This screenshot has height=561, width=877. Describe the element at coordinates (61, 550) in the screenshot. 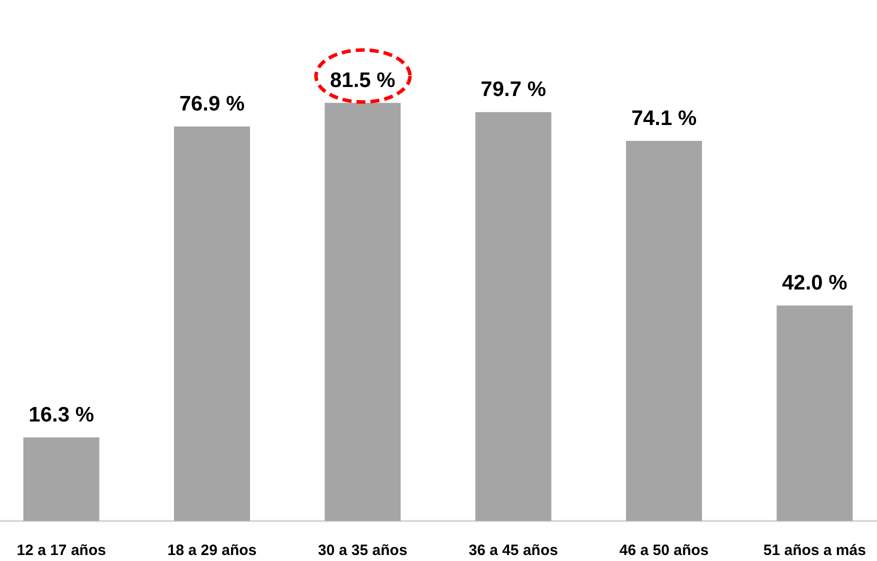

I see `x-tick-label: 12 a 17 años` at that location.